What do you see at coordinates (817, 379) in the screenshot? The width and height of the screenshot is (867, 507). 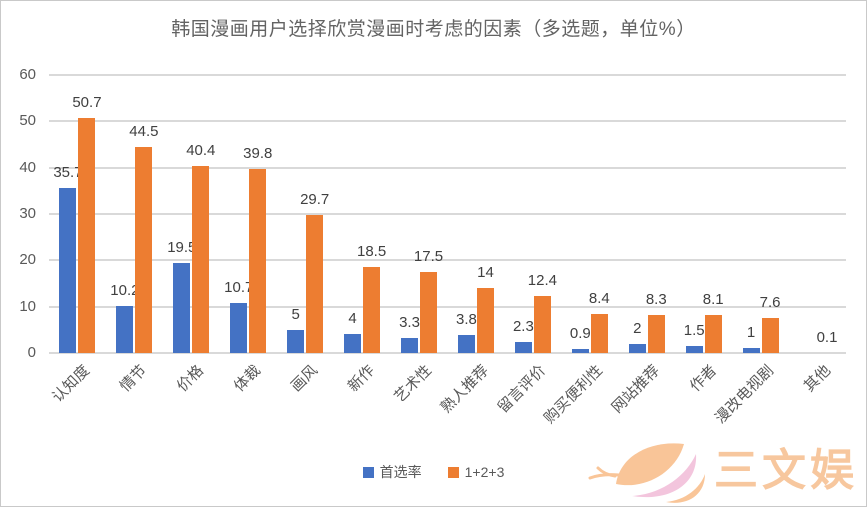 I see `x-category-label: 其他` at bounding box center [817, 379].